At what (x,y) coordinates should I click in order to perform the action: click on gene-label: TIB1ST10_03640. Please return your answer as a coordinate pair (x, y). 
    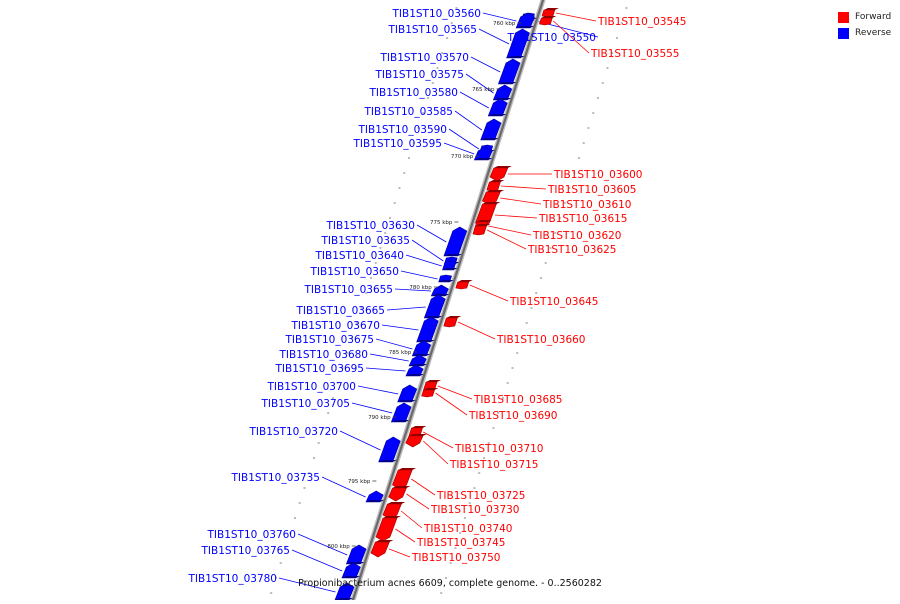
    Looking at the image, I should click on (360, 256).